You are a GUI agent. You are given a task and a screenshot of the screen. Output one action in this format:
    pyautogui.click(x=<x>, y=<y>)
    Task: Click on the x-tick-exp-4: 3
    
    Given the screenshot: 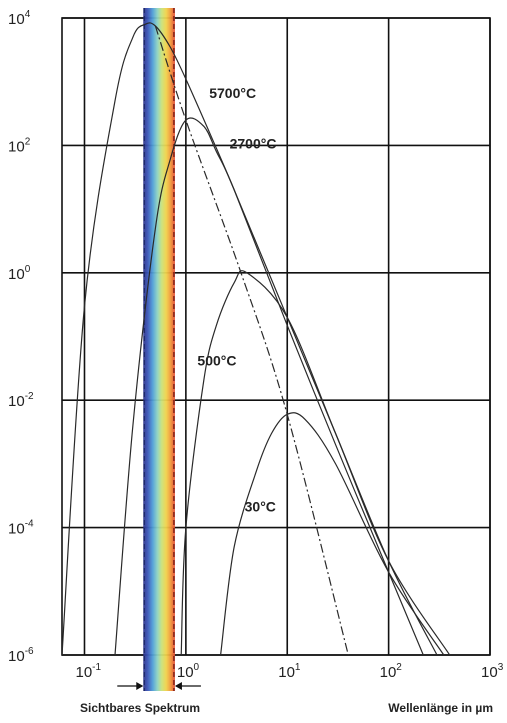 What is the action you would take?
    pyautogui.click(x=501, y=667)
    